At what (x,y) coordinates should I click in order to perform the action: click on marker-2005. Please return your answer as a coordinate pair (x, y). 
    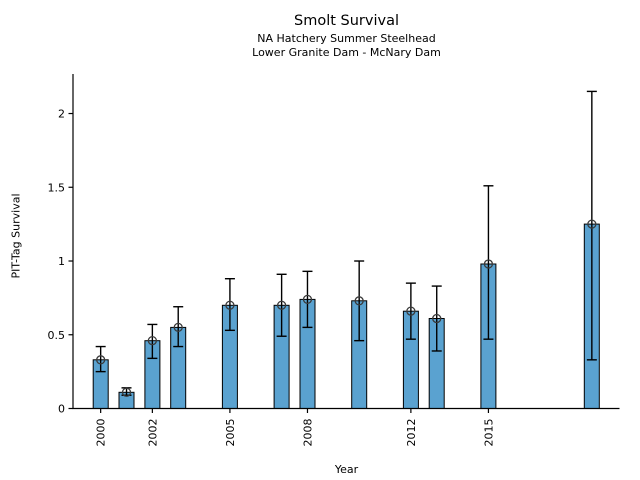
    Looking at the image, I should click on (230, 305).